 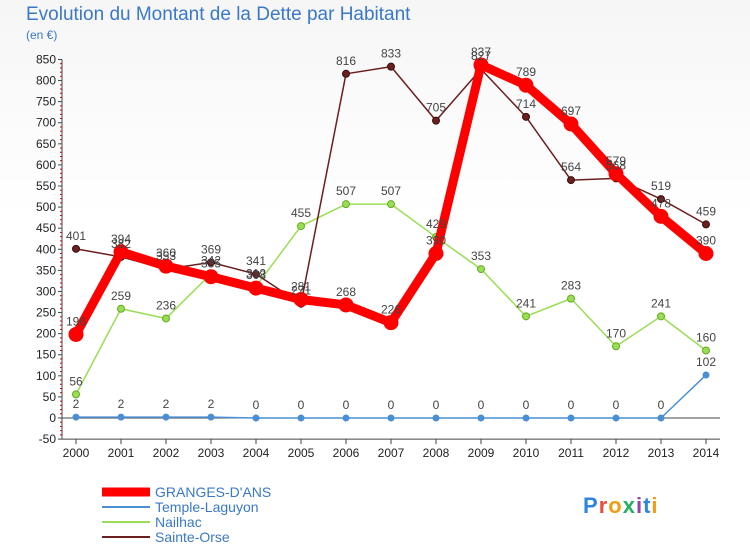 What do you see at coordinates (46, 123) in the screenshot?
I see `y-tick-label: 700` at bounding box center [46, 123].